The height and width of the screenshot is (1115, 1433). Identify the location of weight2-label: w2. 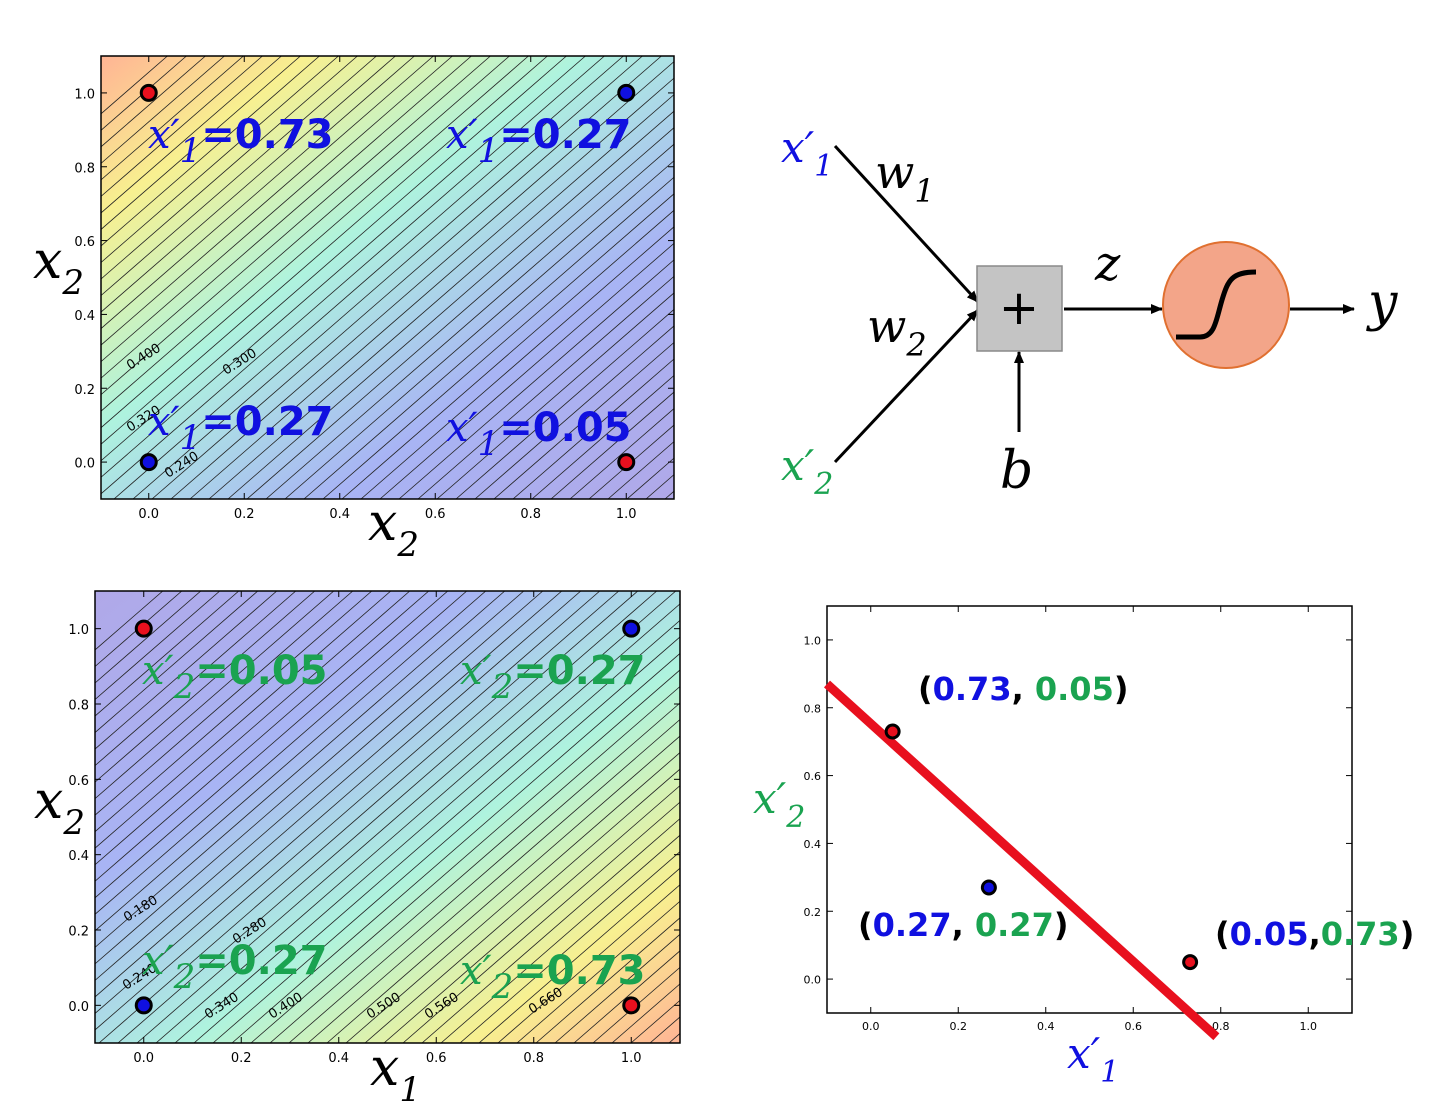
(897, 331).